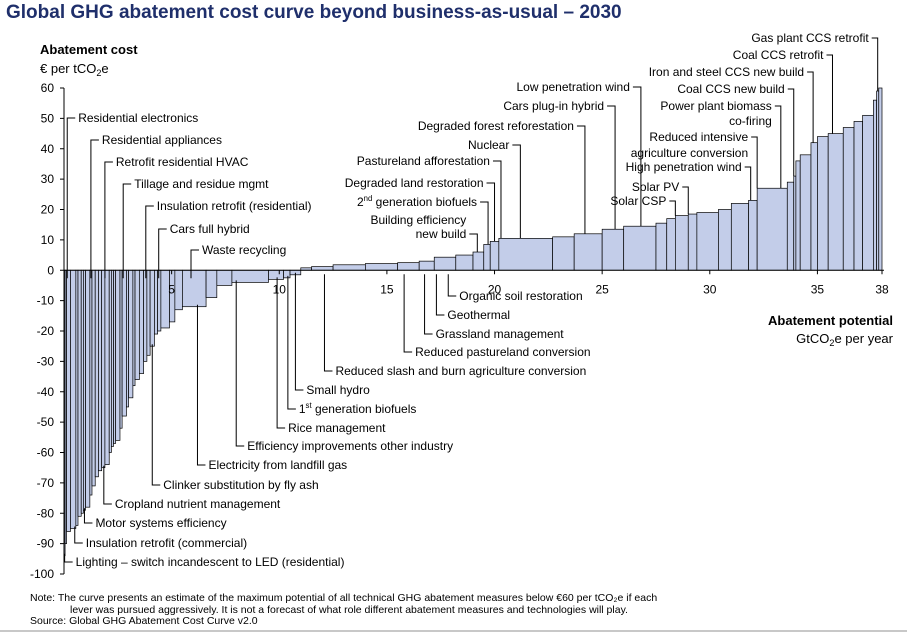 The image size is (907, 634). I want to click on annotation-iron-and-steel-ccs-new-build: Iron and steel CCS new build, so click(726, 72).